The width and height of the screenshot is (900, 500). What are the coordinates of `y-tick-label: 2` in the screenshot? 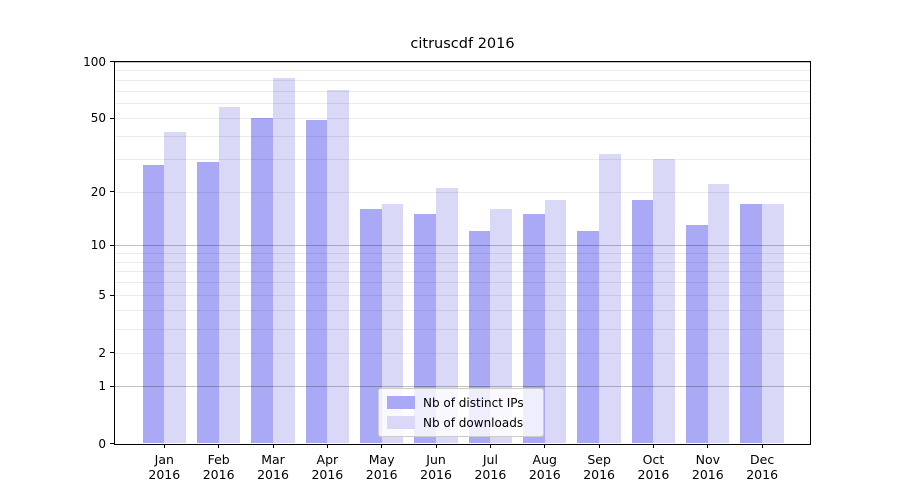 It's located at (102, 352).